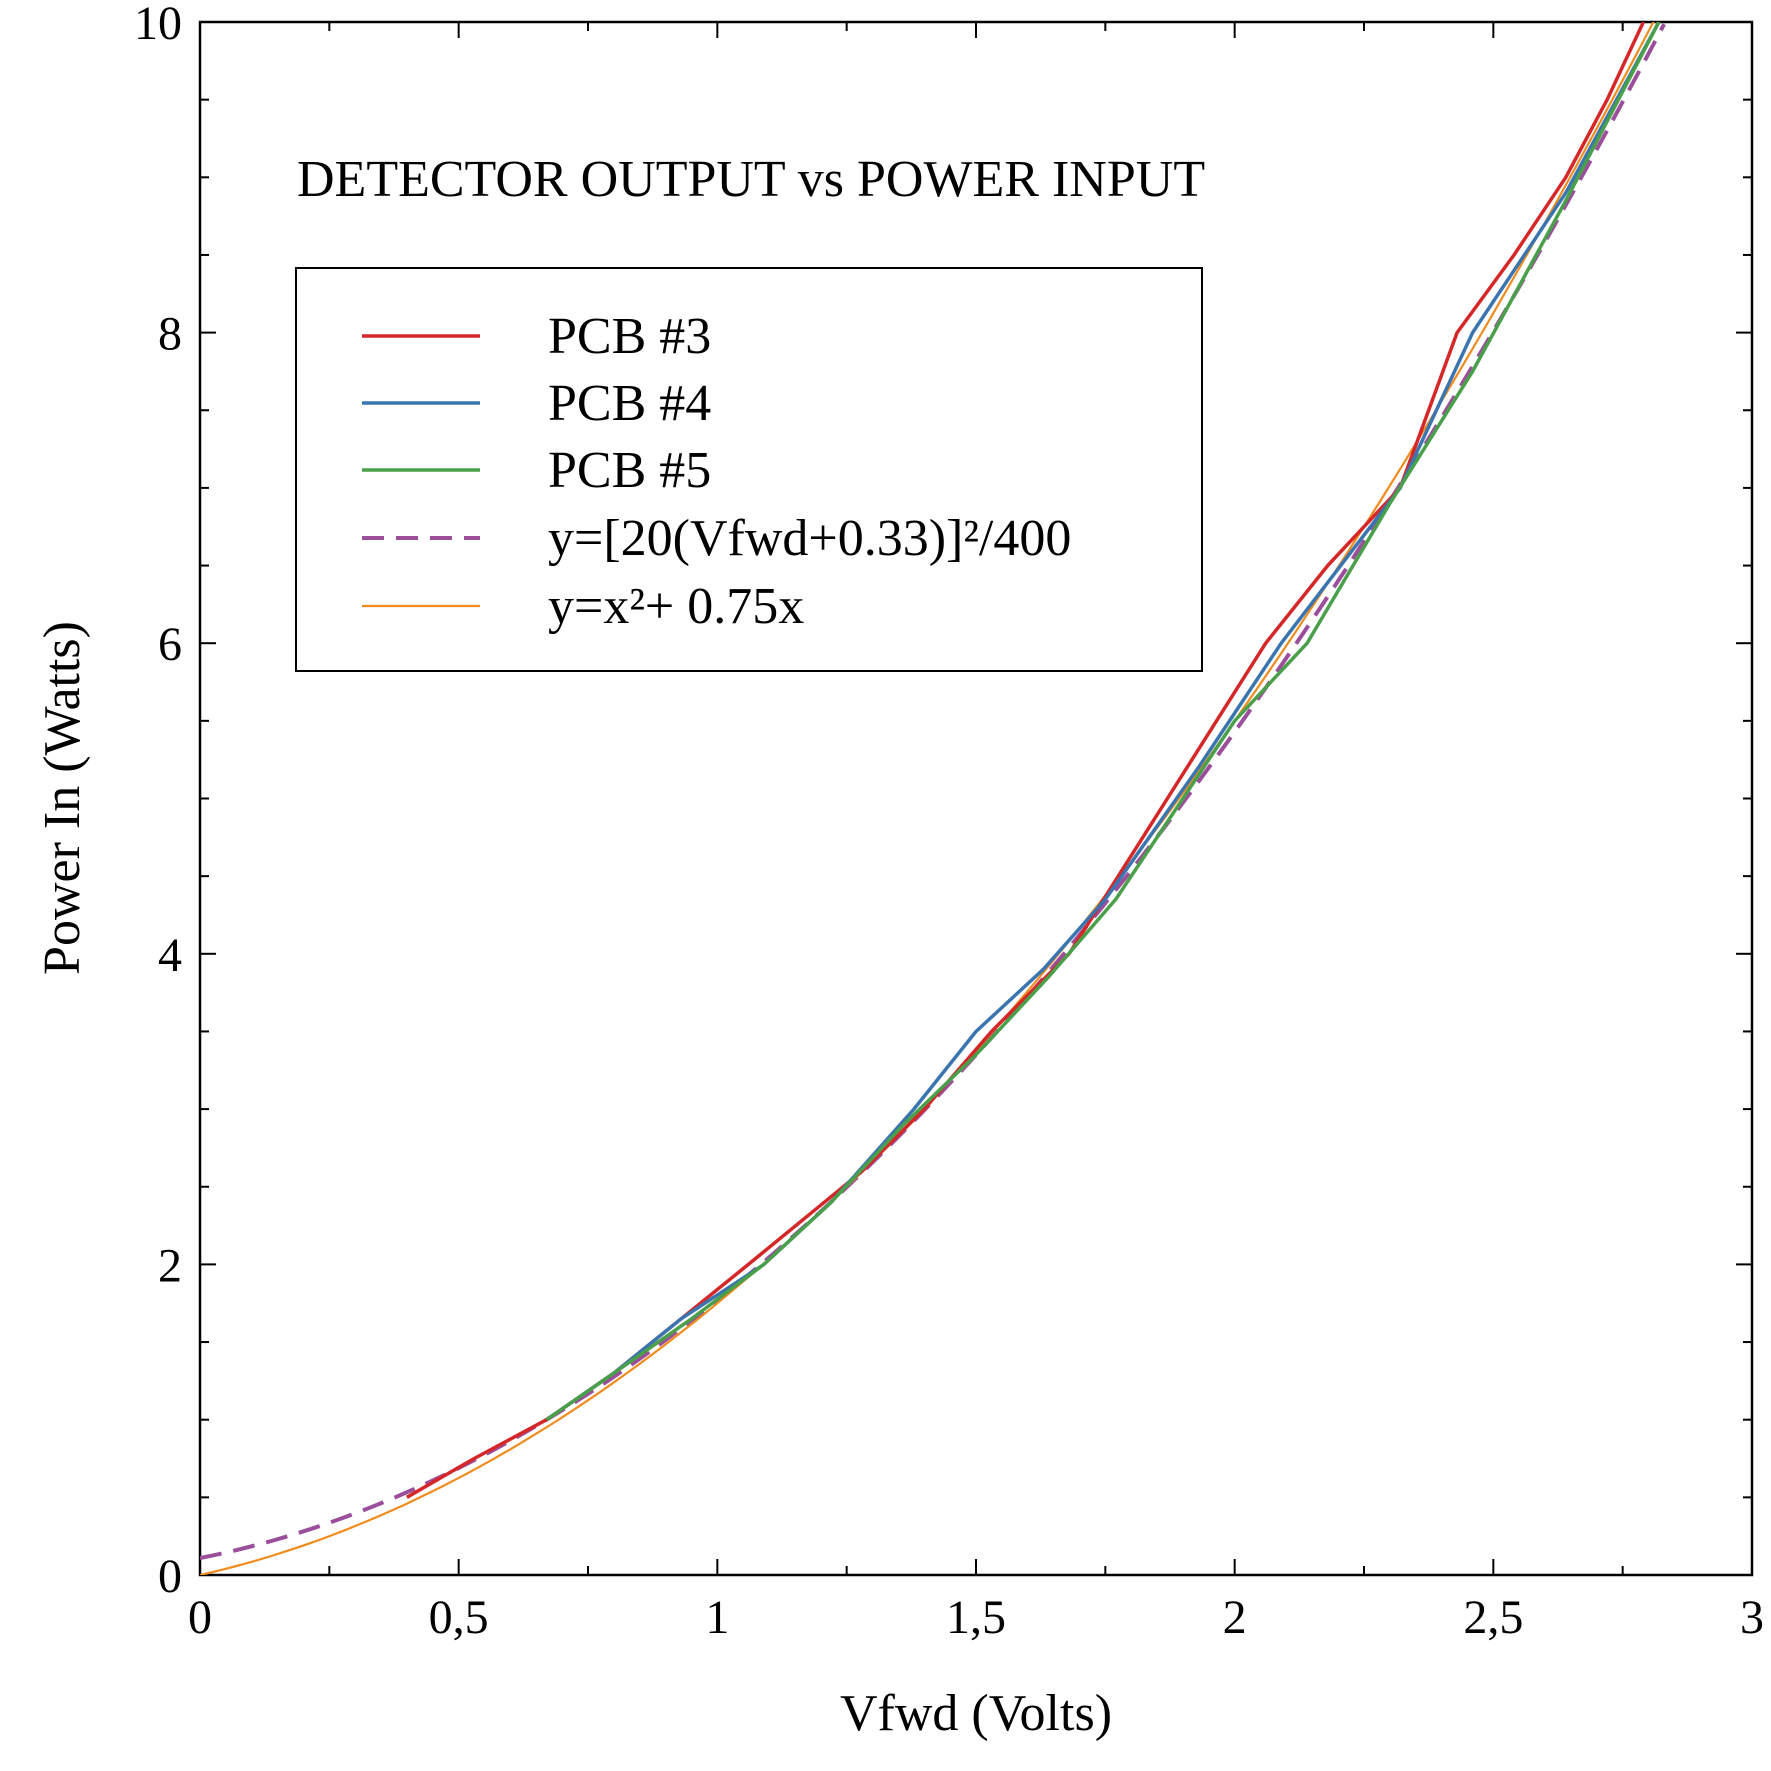 Image resolution: width=1771 pixels, height=1771 pixels. What do you see at coordinates (1235, 1617) in the screenshot?
I see `x-tick-label: 2` at bounding box center [1235, 1617].